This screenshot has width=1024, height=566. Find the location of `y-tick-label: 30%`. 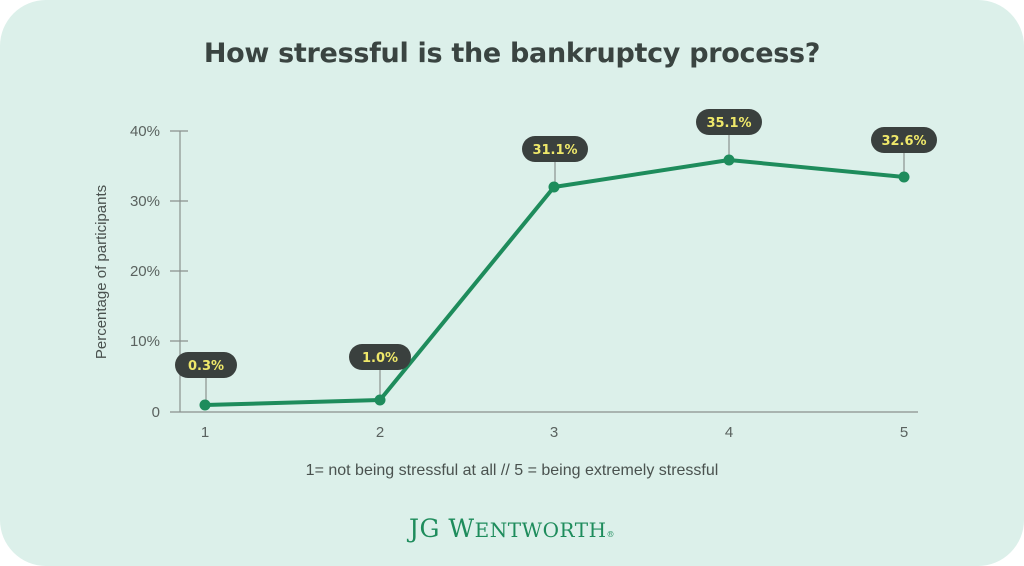

y-tick-label: 30% is located at coordinates (145, 201).